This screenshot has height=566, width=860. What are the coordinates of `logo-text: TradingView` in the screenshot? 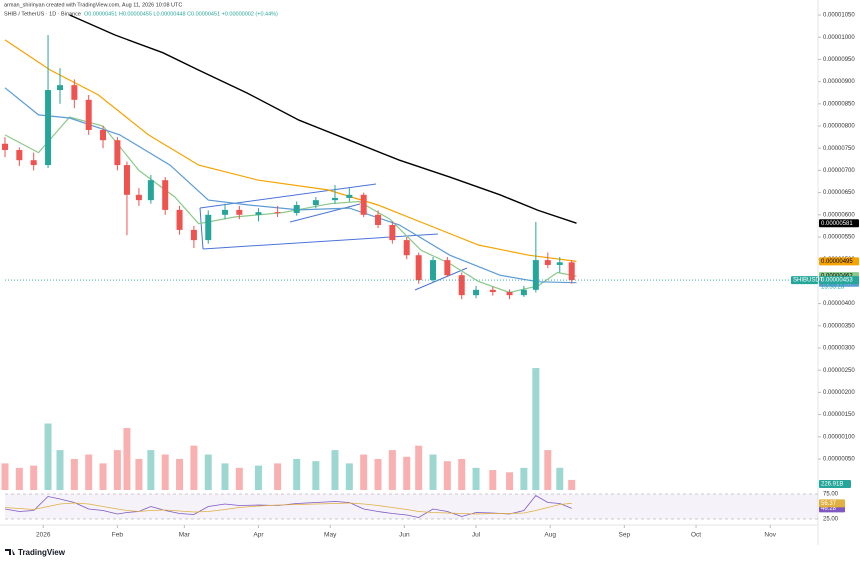 It's located at (42, 552).